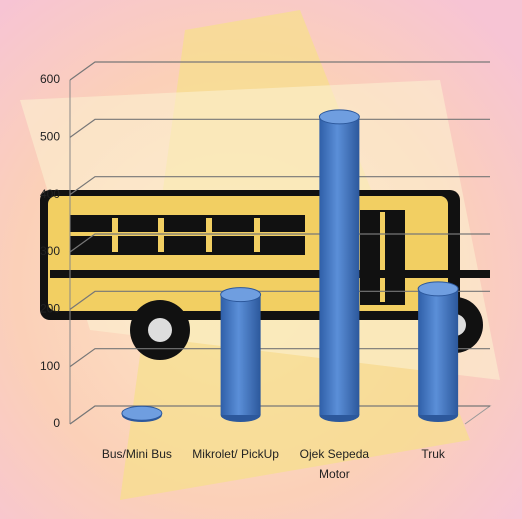 The height and width of the screenshot is (519, 522). Describe the element at coordinates (433, 454) in the screenshot. I see `x-tick-label: Truk` at that location.